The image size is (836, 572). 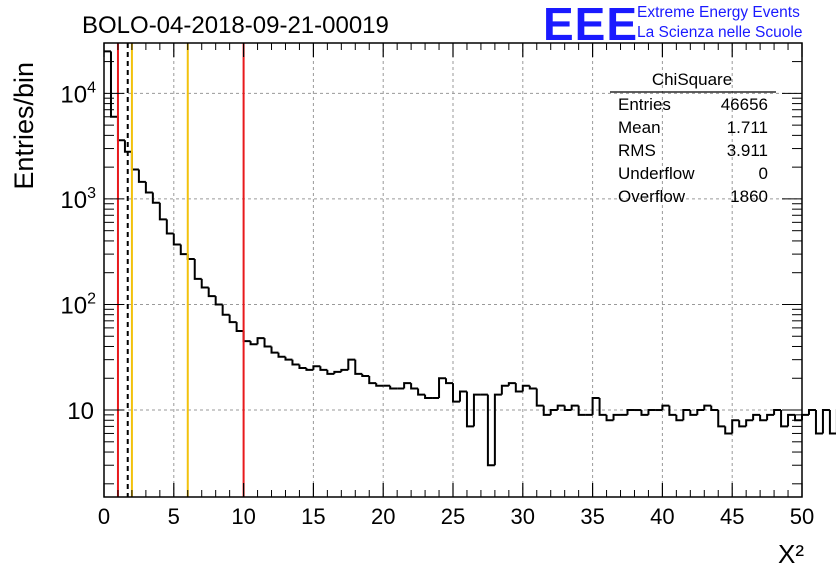 What do you see at coordinates (235, 25) in the screenshot?
I see `chart-title: BOLO-04-2018-09-21-00019` at bounding box center [235, 25].